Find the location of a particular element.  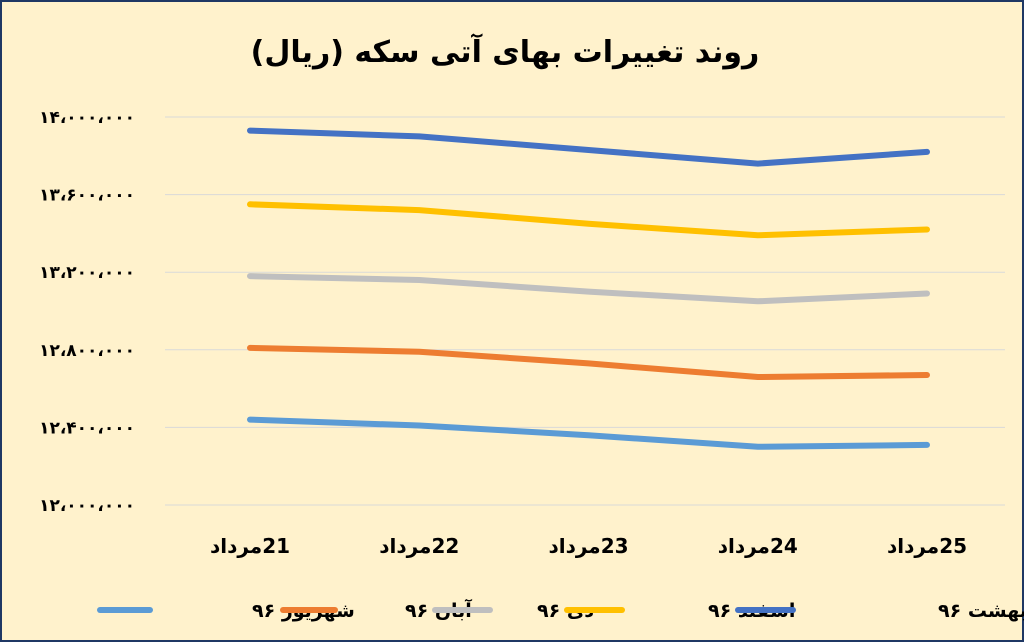

legend: شهریور ۹۶آبان ۹۶دی ۹۶اسفند ۹۶اردیبهشت ۹۶ is located at coordinates (560, 610).